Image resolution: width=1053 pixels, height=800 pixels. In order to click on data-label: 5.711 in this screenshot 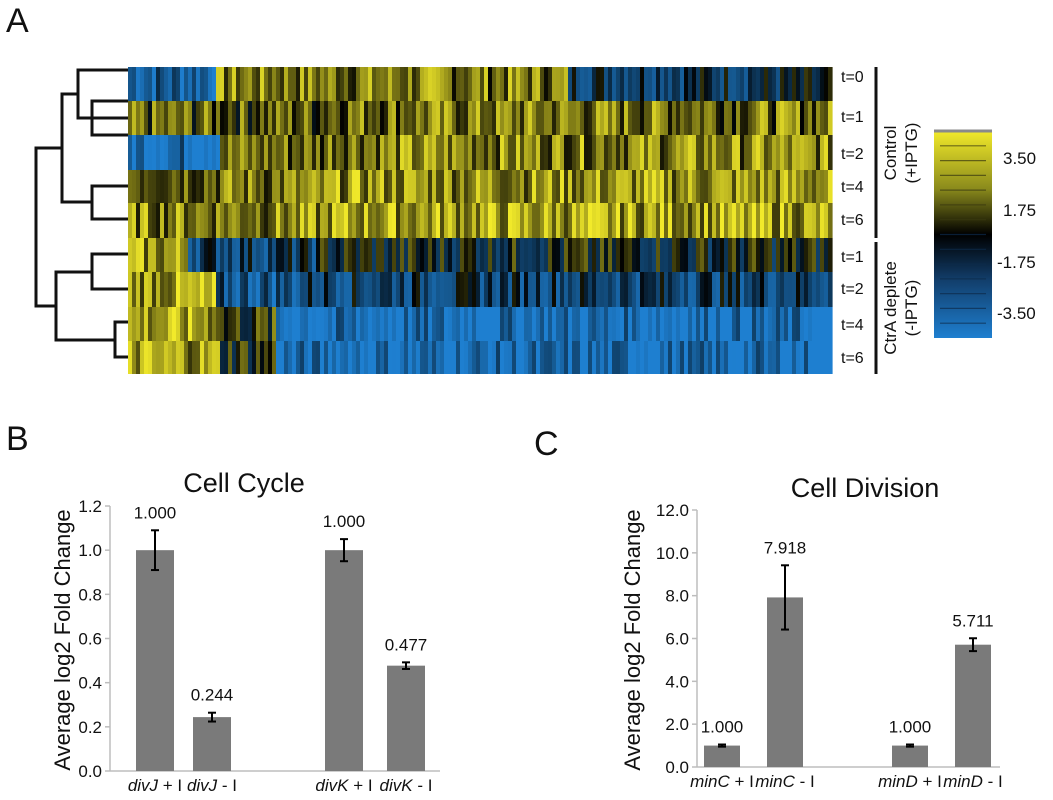, I will do `click(972, 620)`.